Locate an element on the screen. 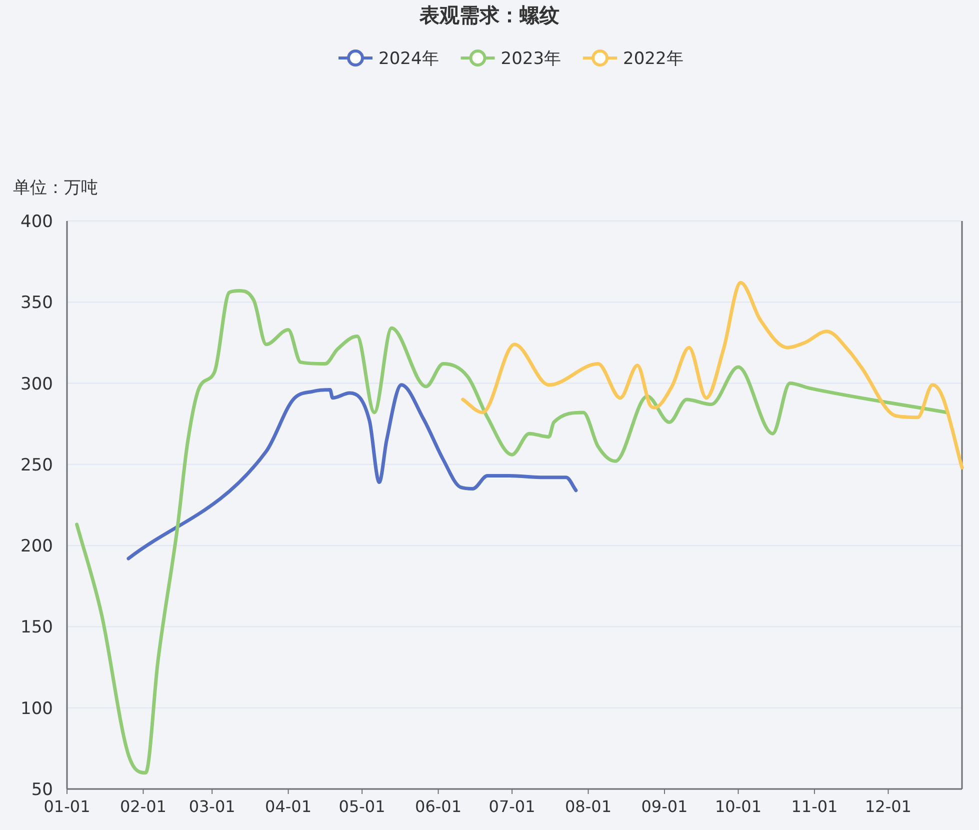  x-tick-label: 06-01 is located at coordinates (438, 806).